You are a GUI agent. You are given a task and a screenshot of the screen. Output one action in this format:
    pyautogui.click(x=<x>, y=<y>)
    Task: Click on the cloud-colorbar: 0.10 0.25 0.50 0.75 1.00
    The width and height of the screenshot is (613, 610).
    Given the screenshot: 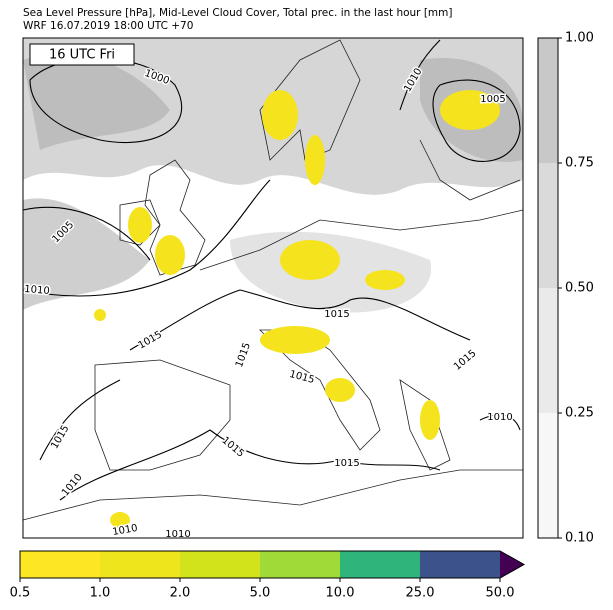 What is the action you would take?
    pyautogui.click(x=565, y=288)
    